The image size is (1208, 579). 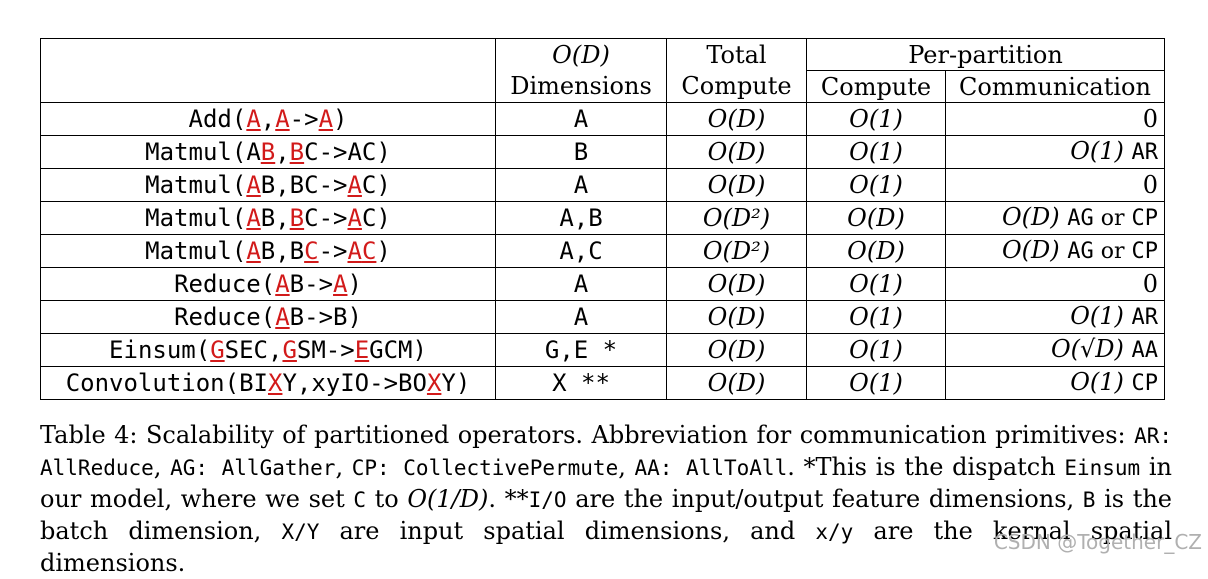 What do you see at coordinates (160, 350) in the screenshot?
I see `operator-text: Einsum(` at bounding box center [160, 350].